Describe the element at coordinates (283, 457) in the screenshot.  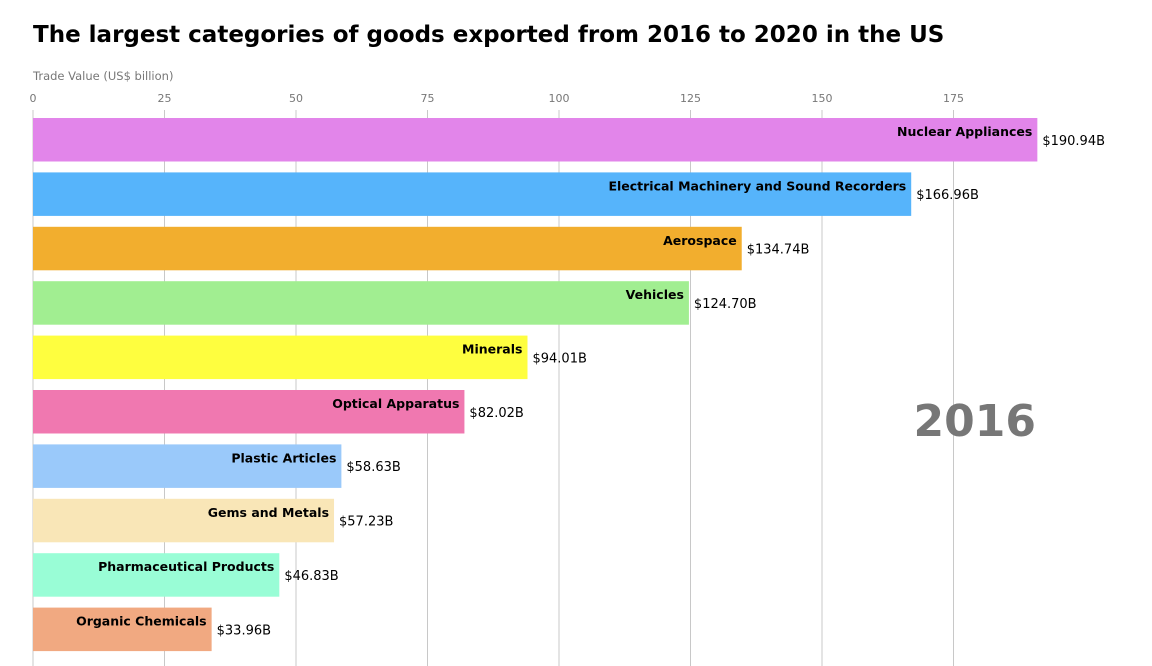
I see `bar-category-label: Plastic Articles` at that location.